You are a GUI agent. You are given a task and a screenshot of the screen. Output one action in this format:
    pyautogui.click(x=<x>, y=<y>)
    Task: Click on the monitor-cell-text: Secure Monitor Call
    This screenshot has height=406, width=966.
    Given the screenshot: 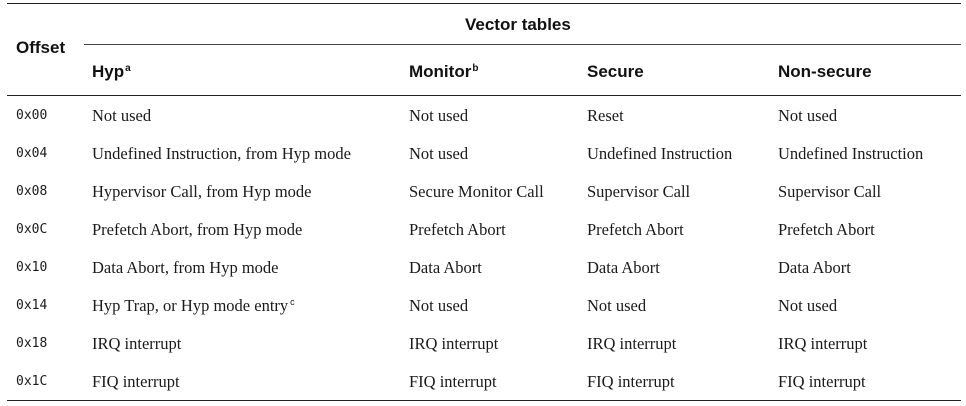 What is the action you would take?
    pyautogui.click(x=476, y=191)
    